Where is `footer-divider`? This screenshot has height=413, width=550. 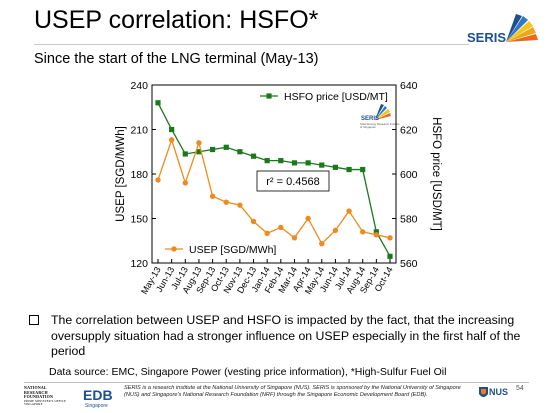
footer-divider is located at coordinates (276, 382).